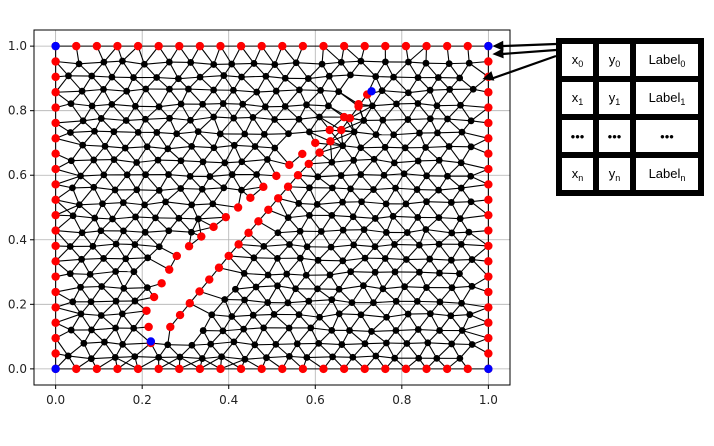  What do you see at coordinates (488, 46) in the screenshot?
I see `corner-node` at bounding box center [488, 46].